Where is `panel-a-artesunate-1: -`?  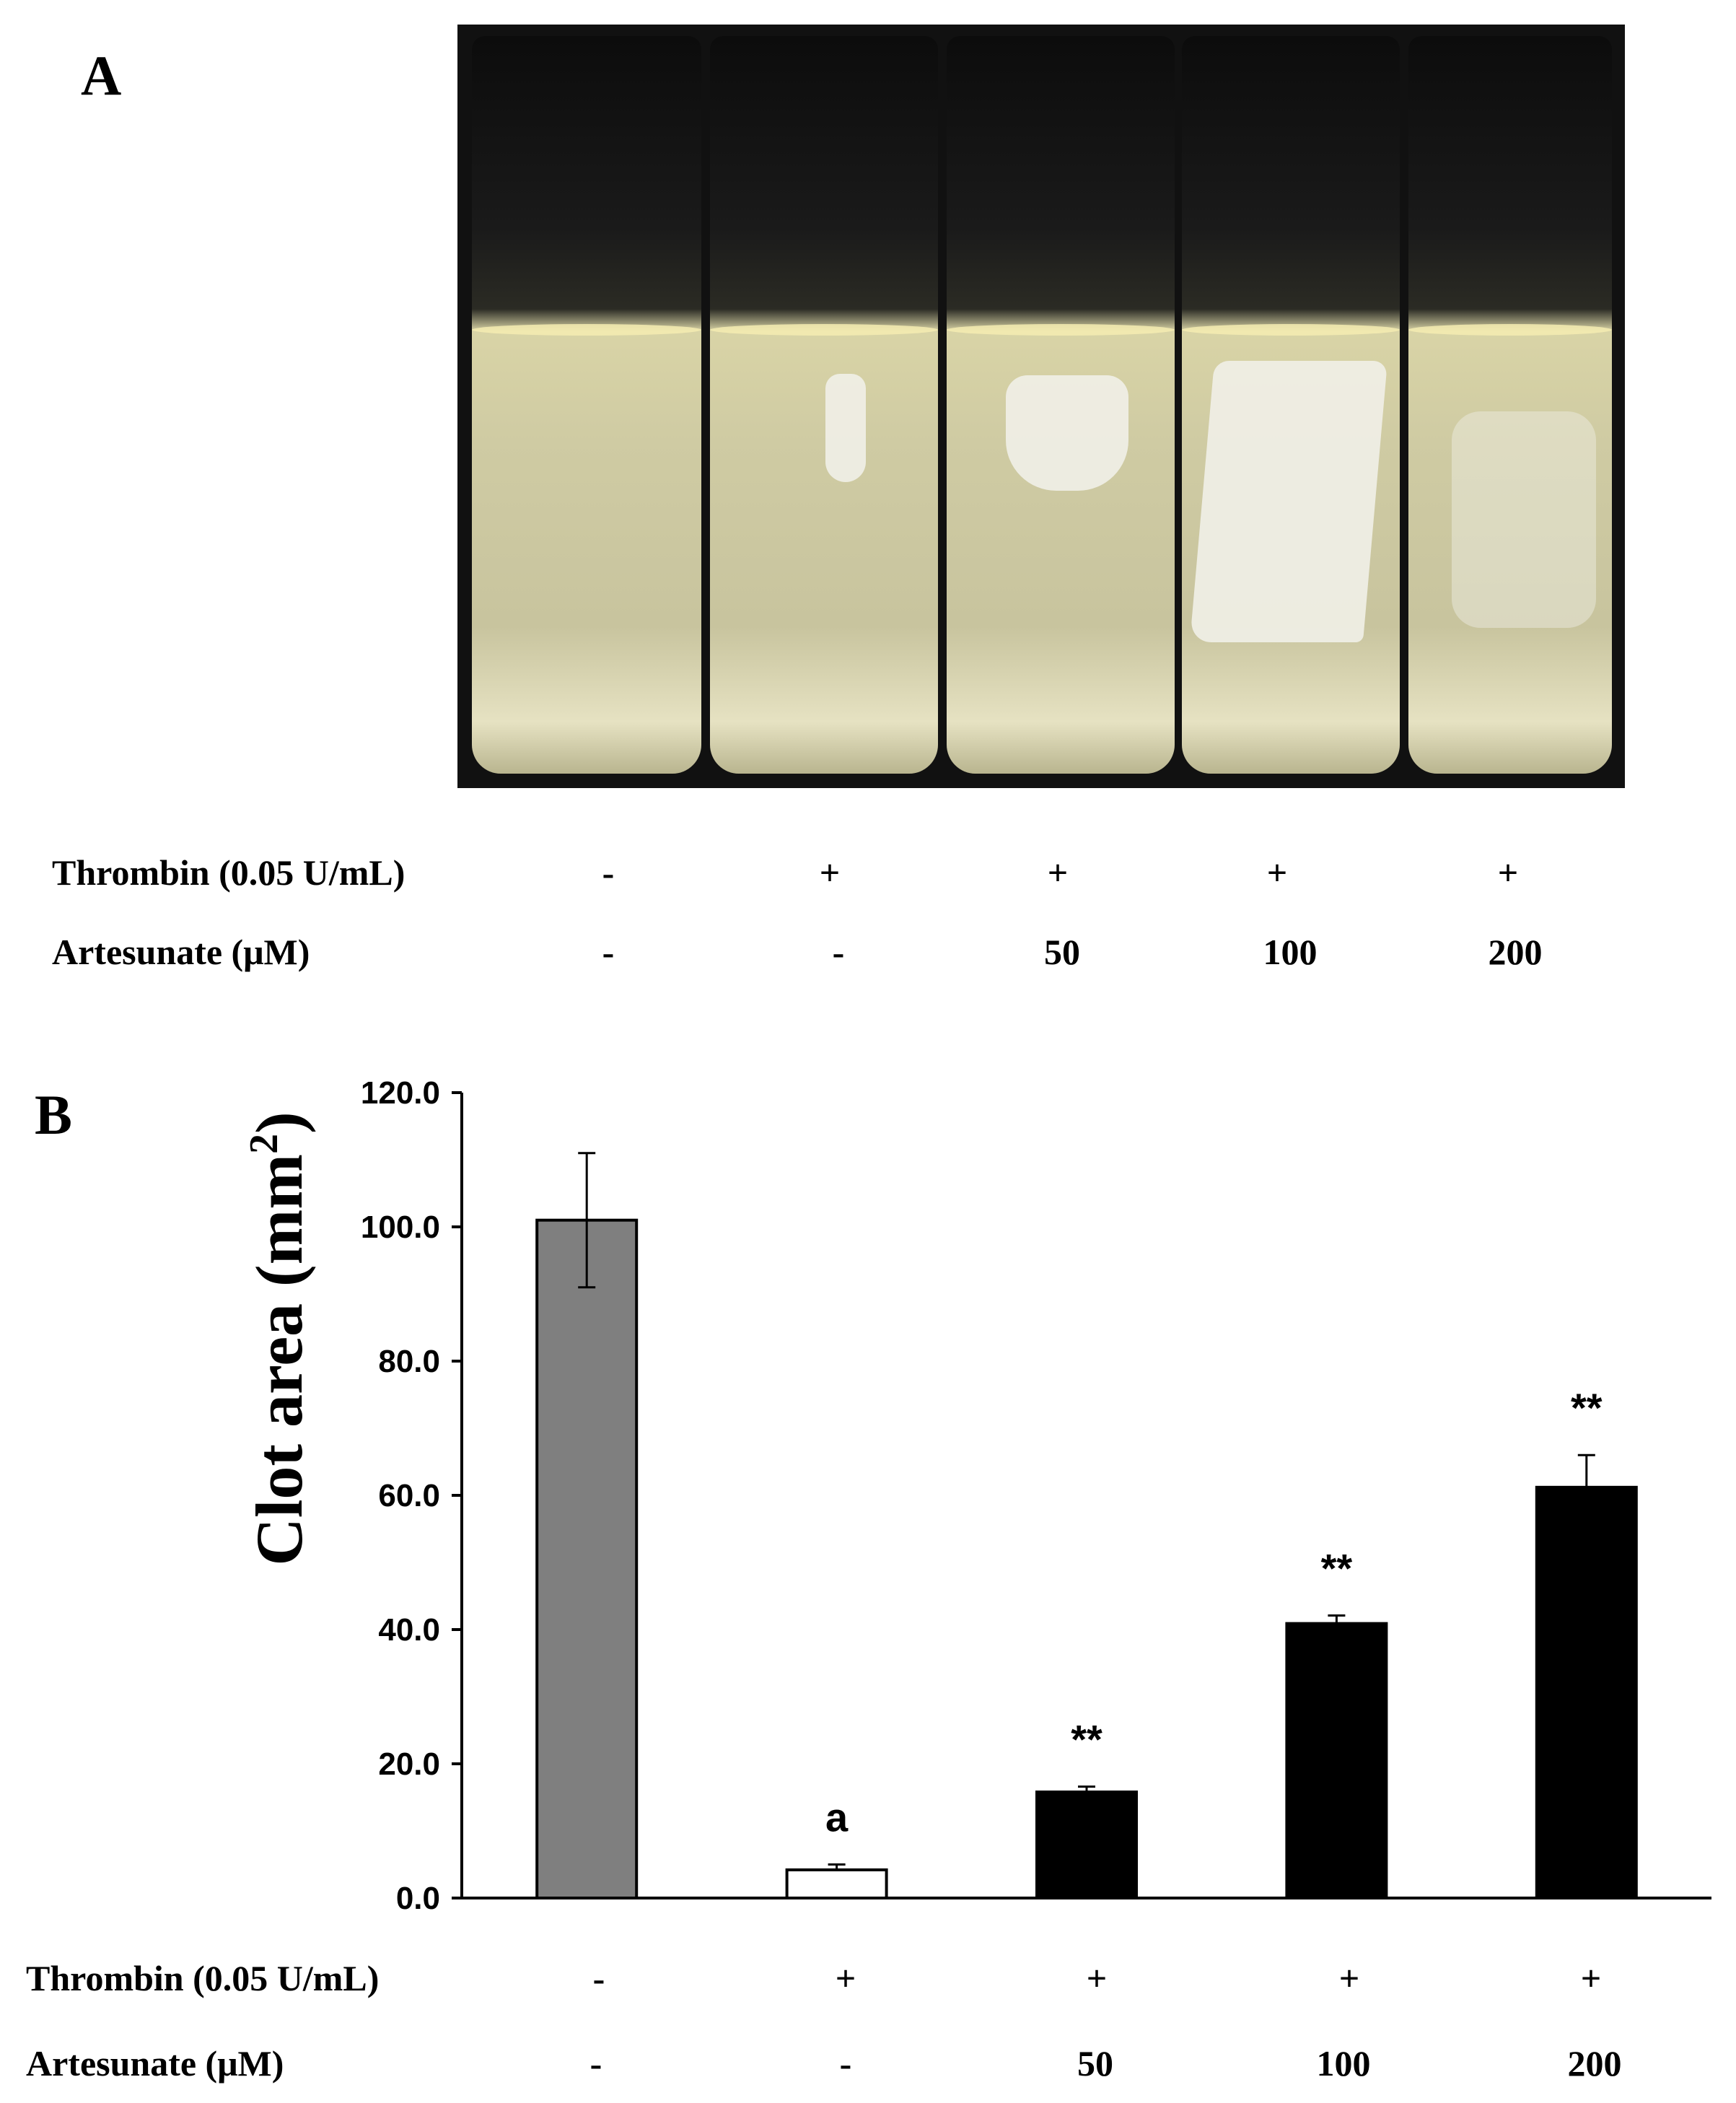 panel-a-artesunate-1: - is located at coordinates (608, 952).